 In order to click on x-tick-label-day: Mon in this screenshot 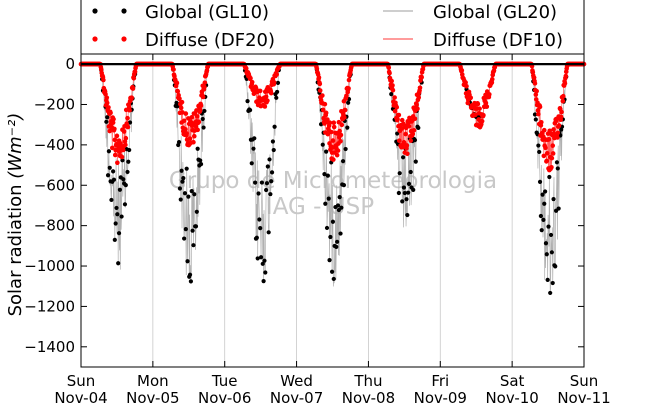, I will do `click(153, 381)`.